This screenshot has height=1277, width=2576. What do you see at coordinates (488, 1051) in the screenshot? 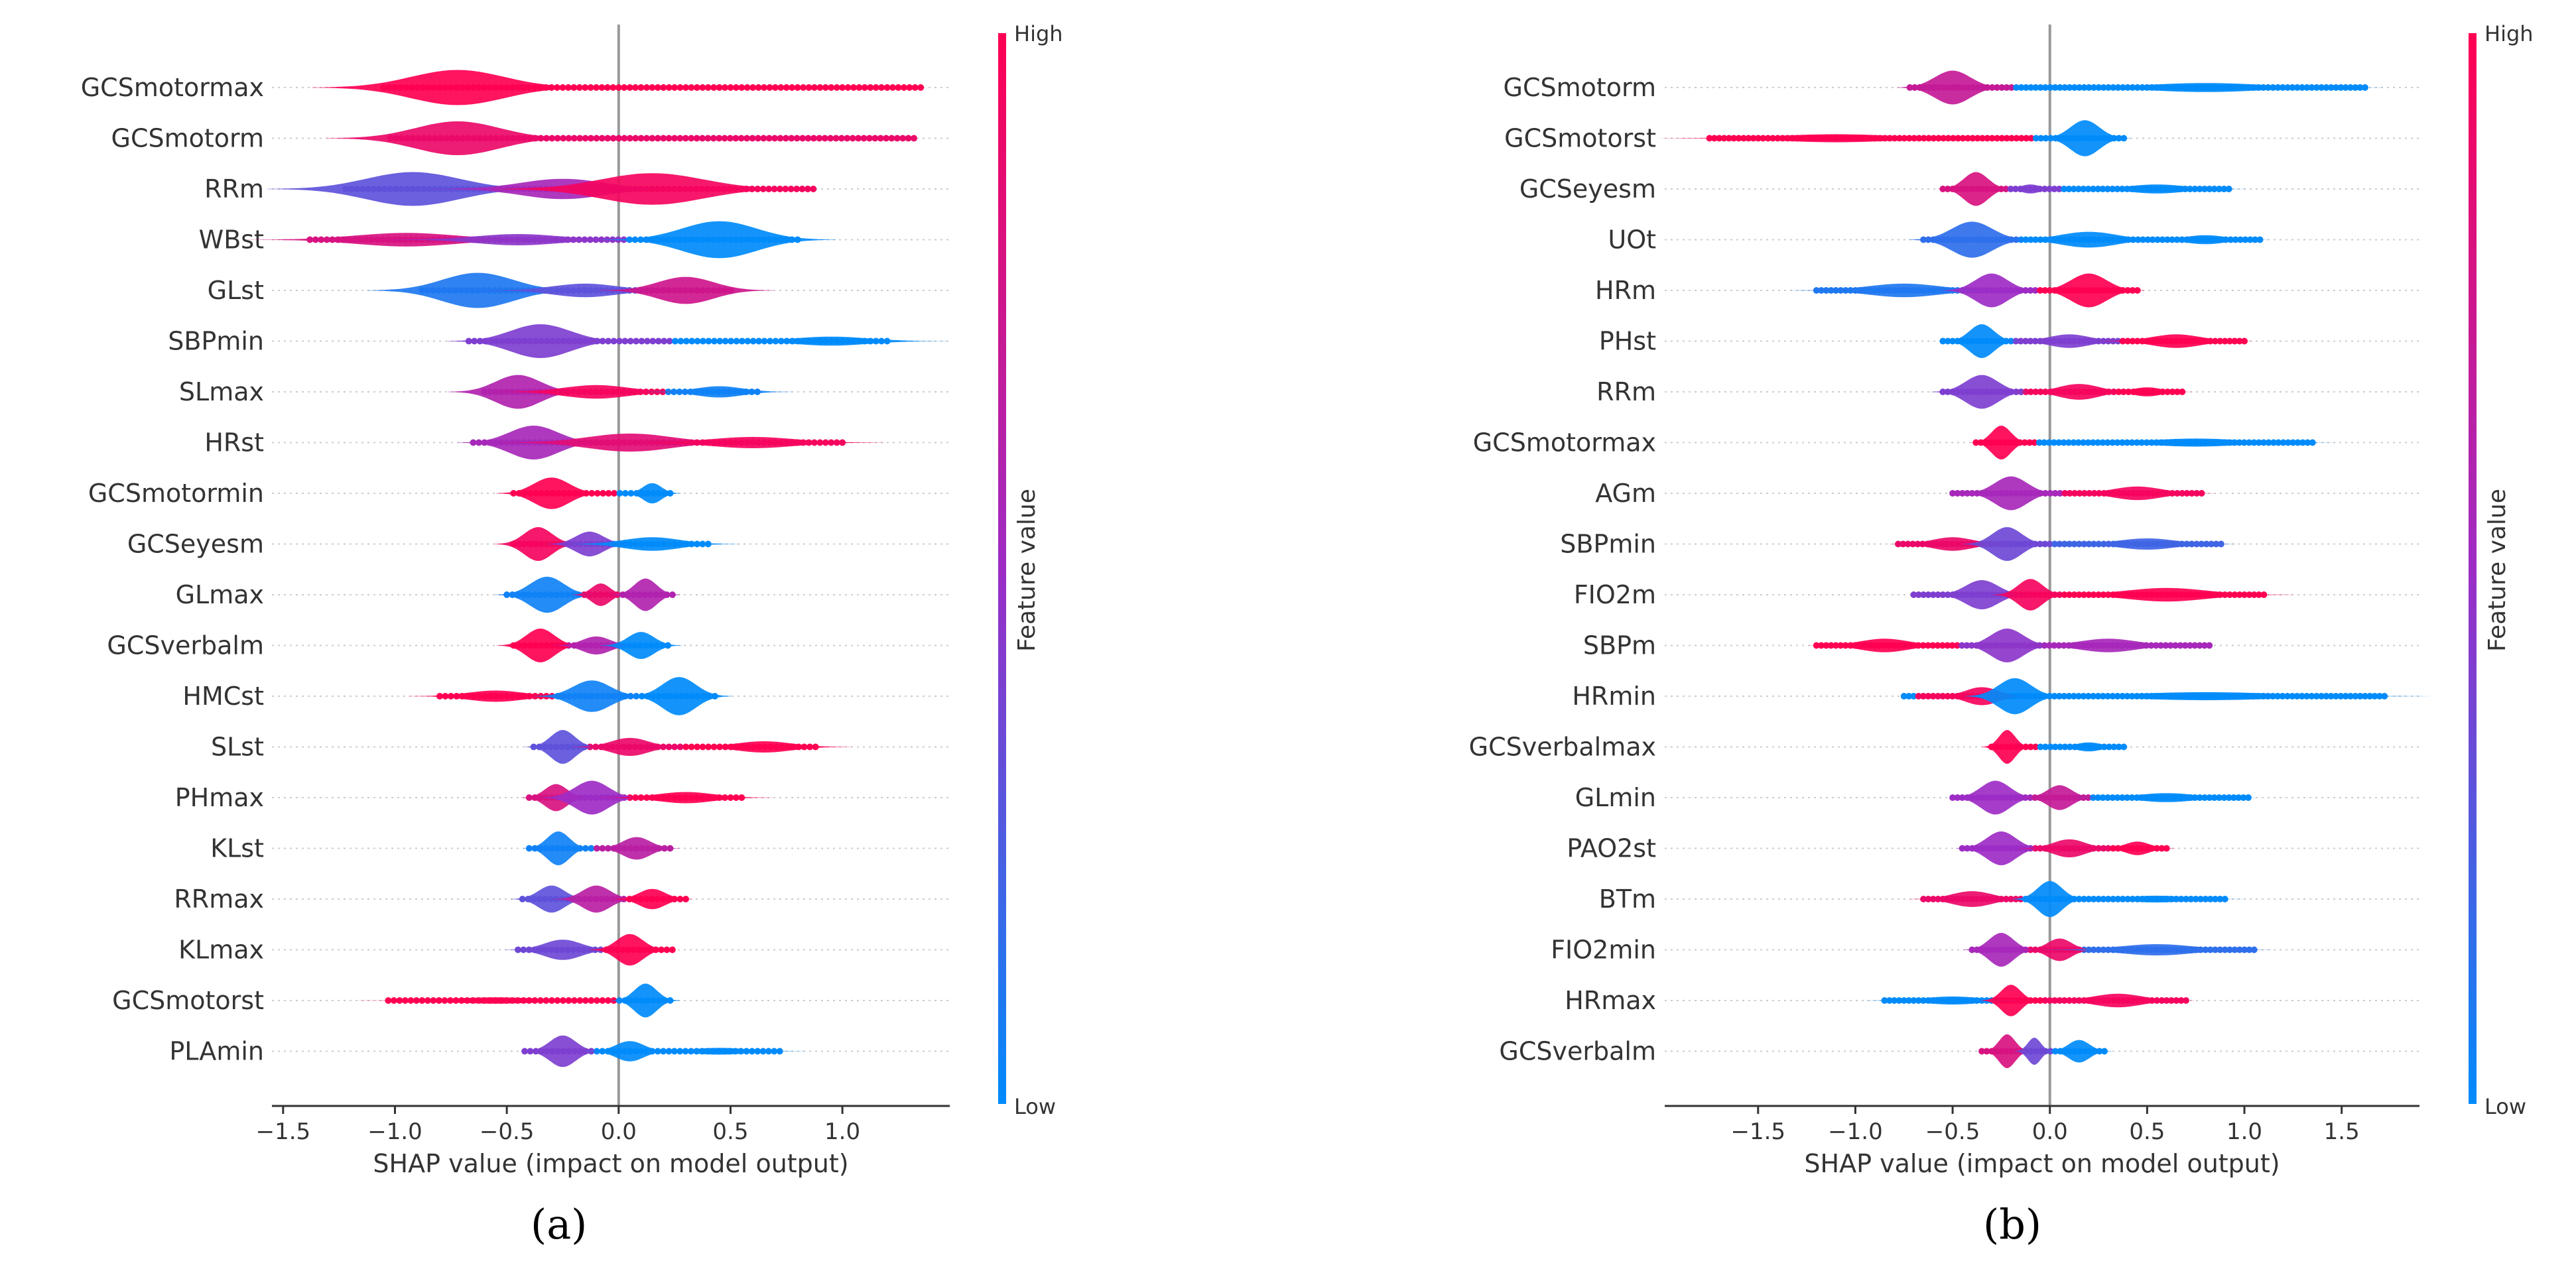
I see `feature-row-PLAmin: PLAmin` at bounding box center [488, 1051].